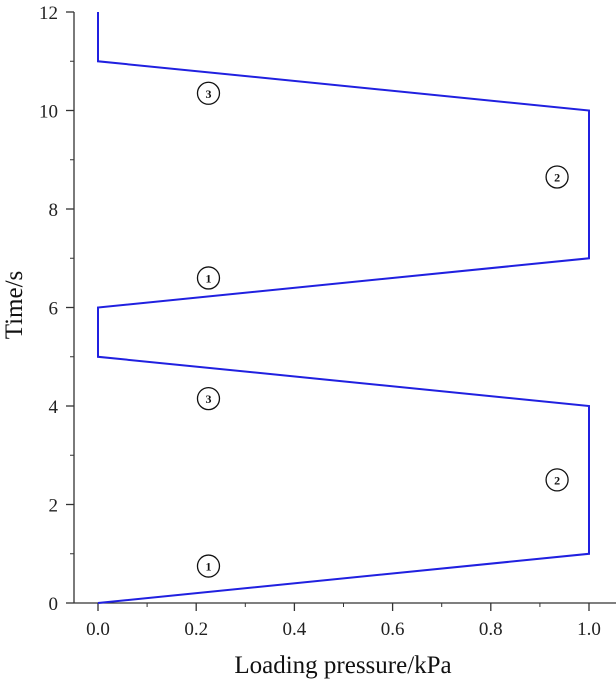 Image resolution: width=616 pixels, height=689 pixels. What do you see at coordinates (343, 621) in the screenshot?
I see `x-ticks: 0.0 0.2 0.4 0.6 0.8 1.0` at bounding box center [343, 621].